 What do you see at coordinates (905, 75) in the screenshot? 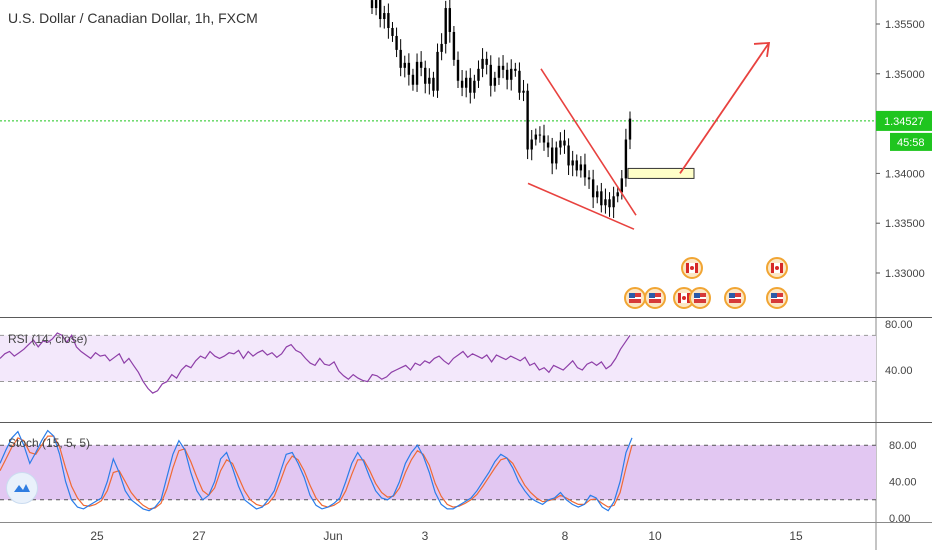
I see `price-tick-label: 1.35000` at bounding box center [905, 75].